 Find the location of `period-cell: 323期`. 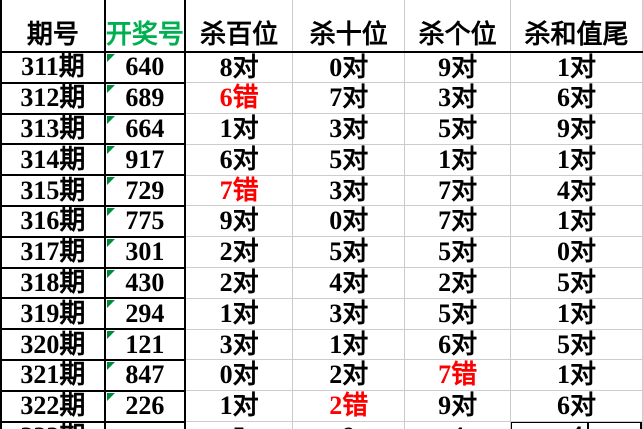

period-cell: 323期 is located at coordinates (53, 424).